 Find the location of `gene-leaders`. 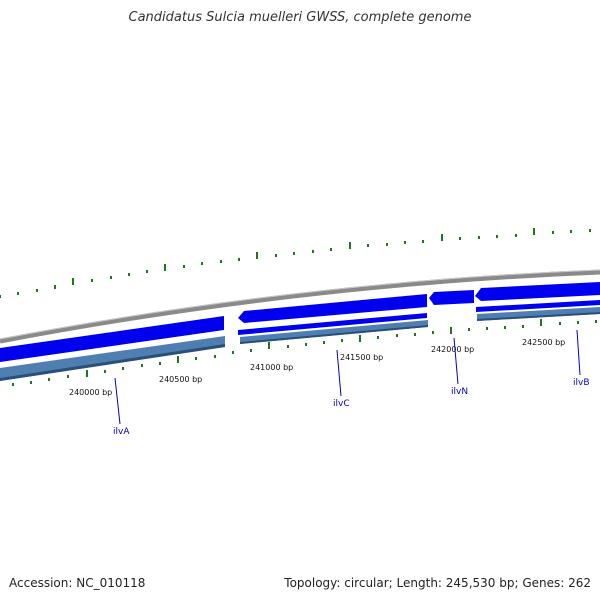

gene-leaders is located at coordinates (347, 377).